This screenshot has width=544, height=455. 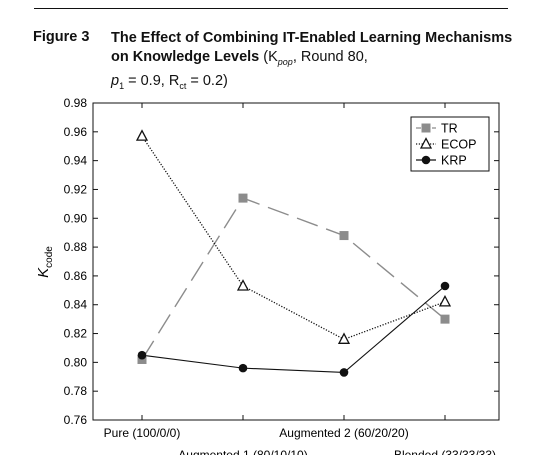 What do you see at coordinates (76, 218) in the screenshot?
I see `y-tick-label: 0.90` at bounding box center [76, 218].